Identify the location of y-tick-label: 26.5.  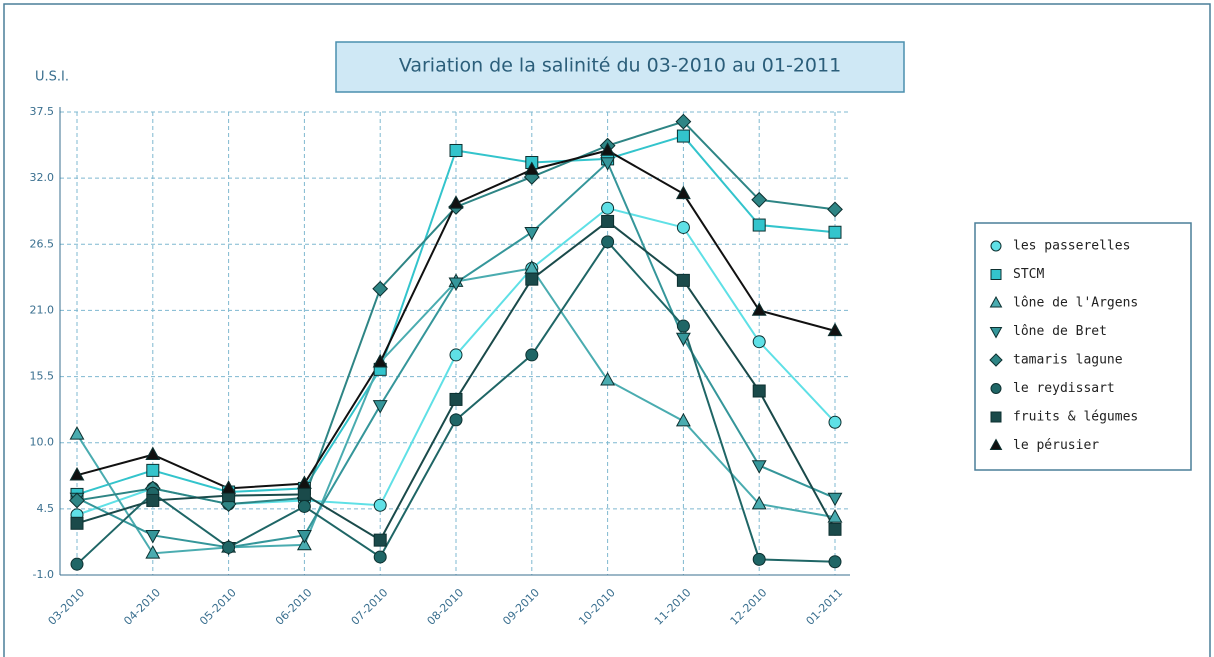
(42, 243).